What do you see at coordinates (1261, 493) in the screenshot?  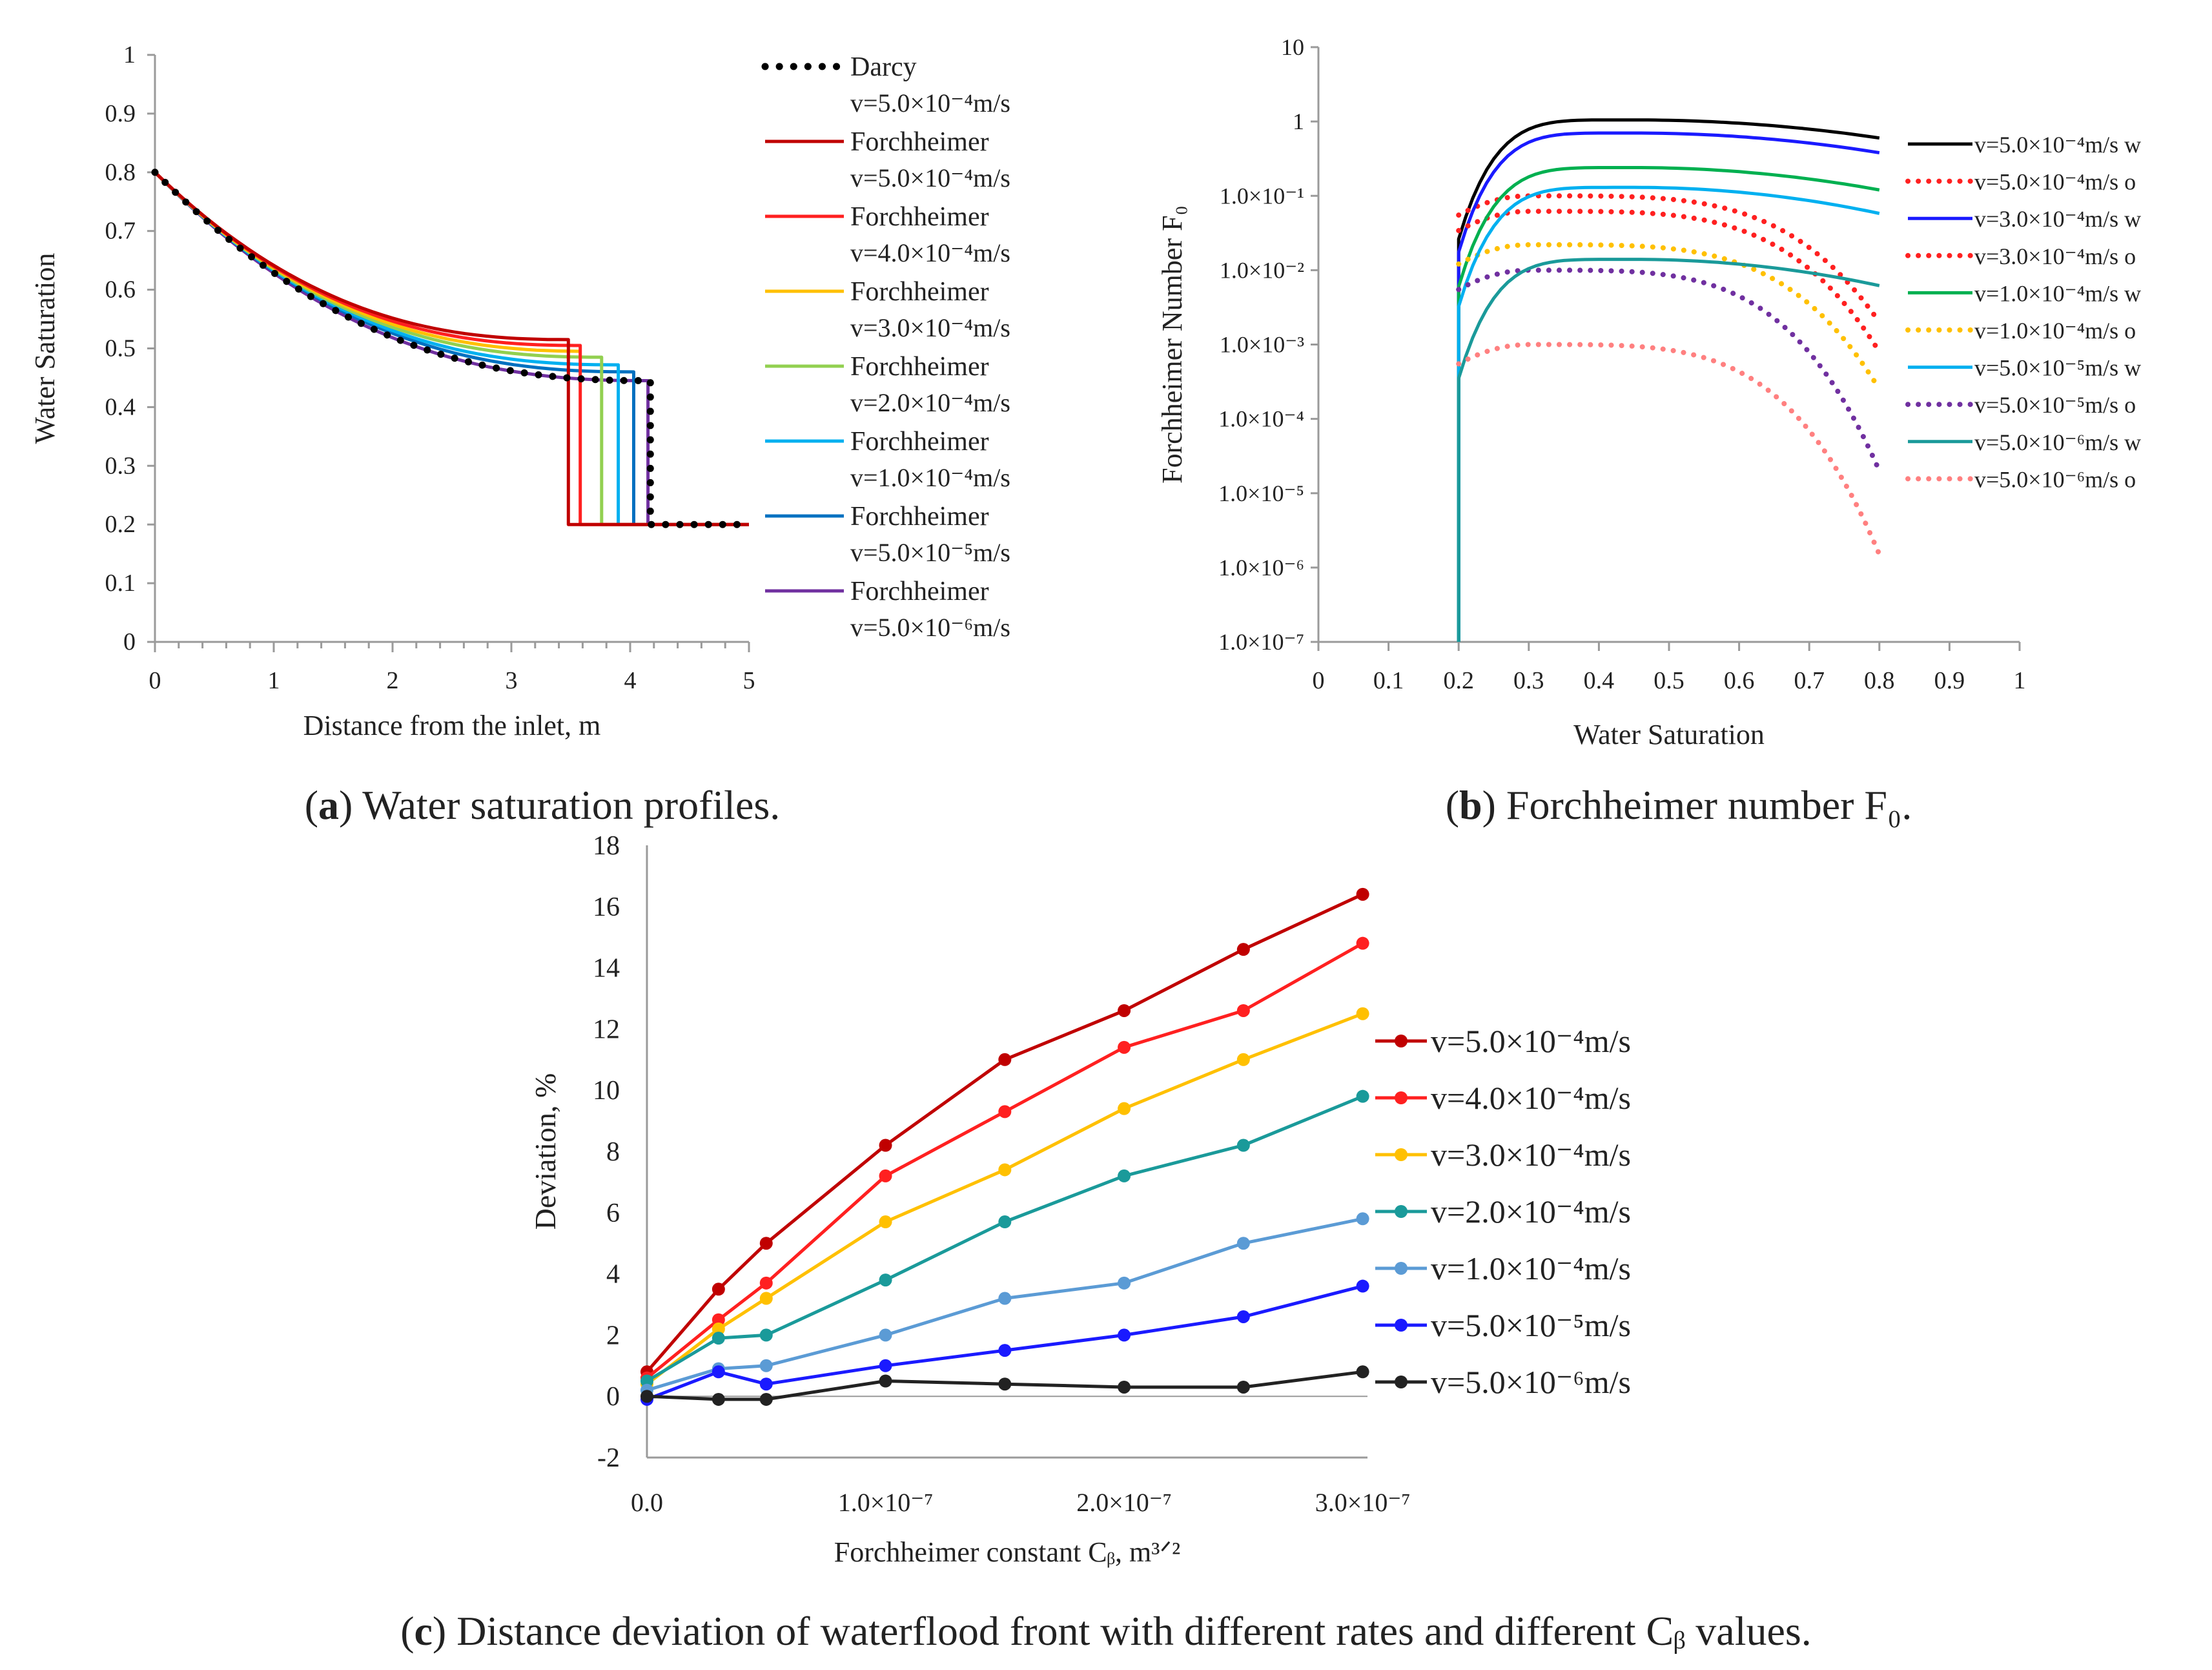 I see `y-tick-label: 1.0×10⁻⁵` at bounding box center [1261, 493].